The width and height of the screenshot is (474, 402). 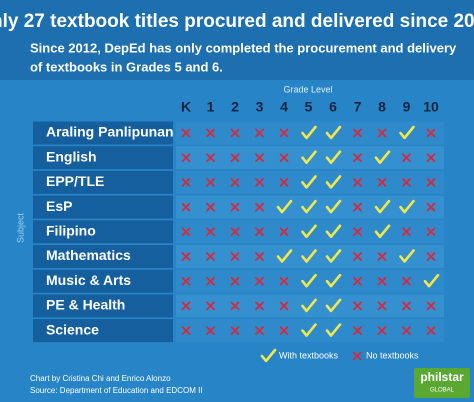 I want to click on column-header: 4, so click(x=284, y=107).